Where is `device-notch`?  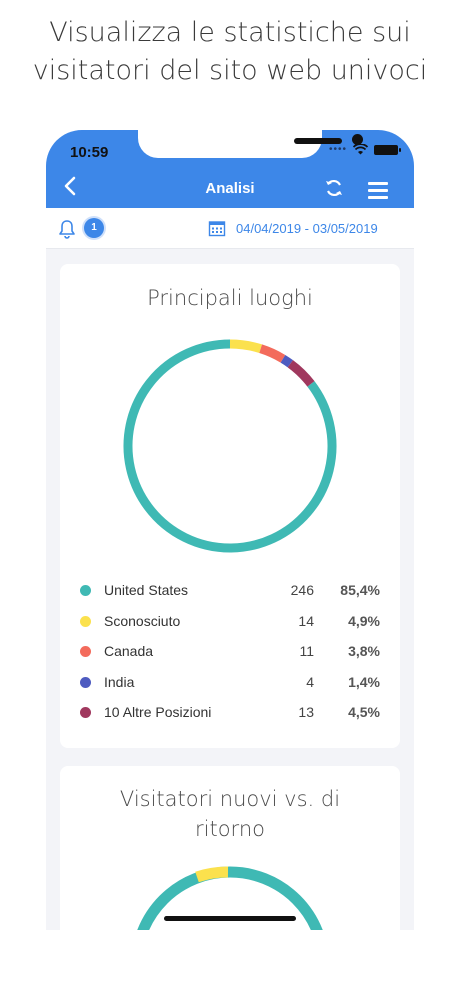
device-notch is located at coordinates (250, 144).